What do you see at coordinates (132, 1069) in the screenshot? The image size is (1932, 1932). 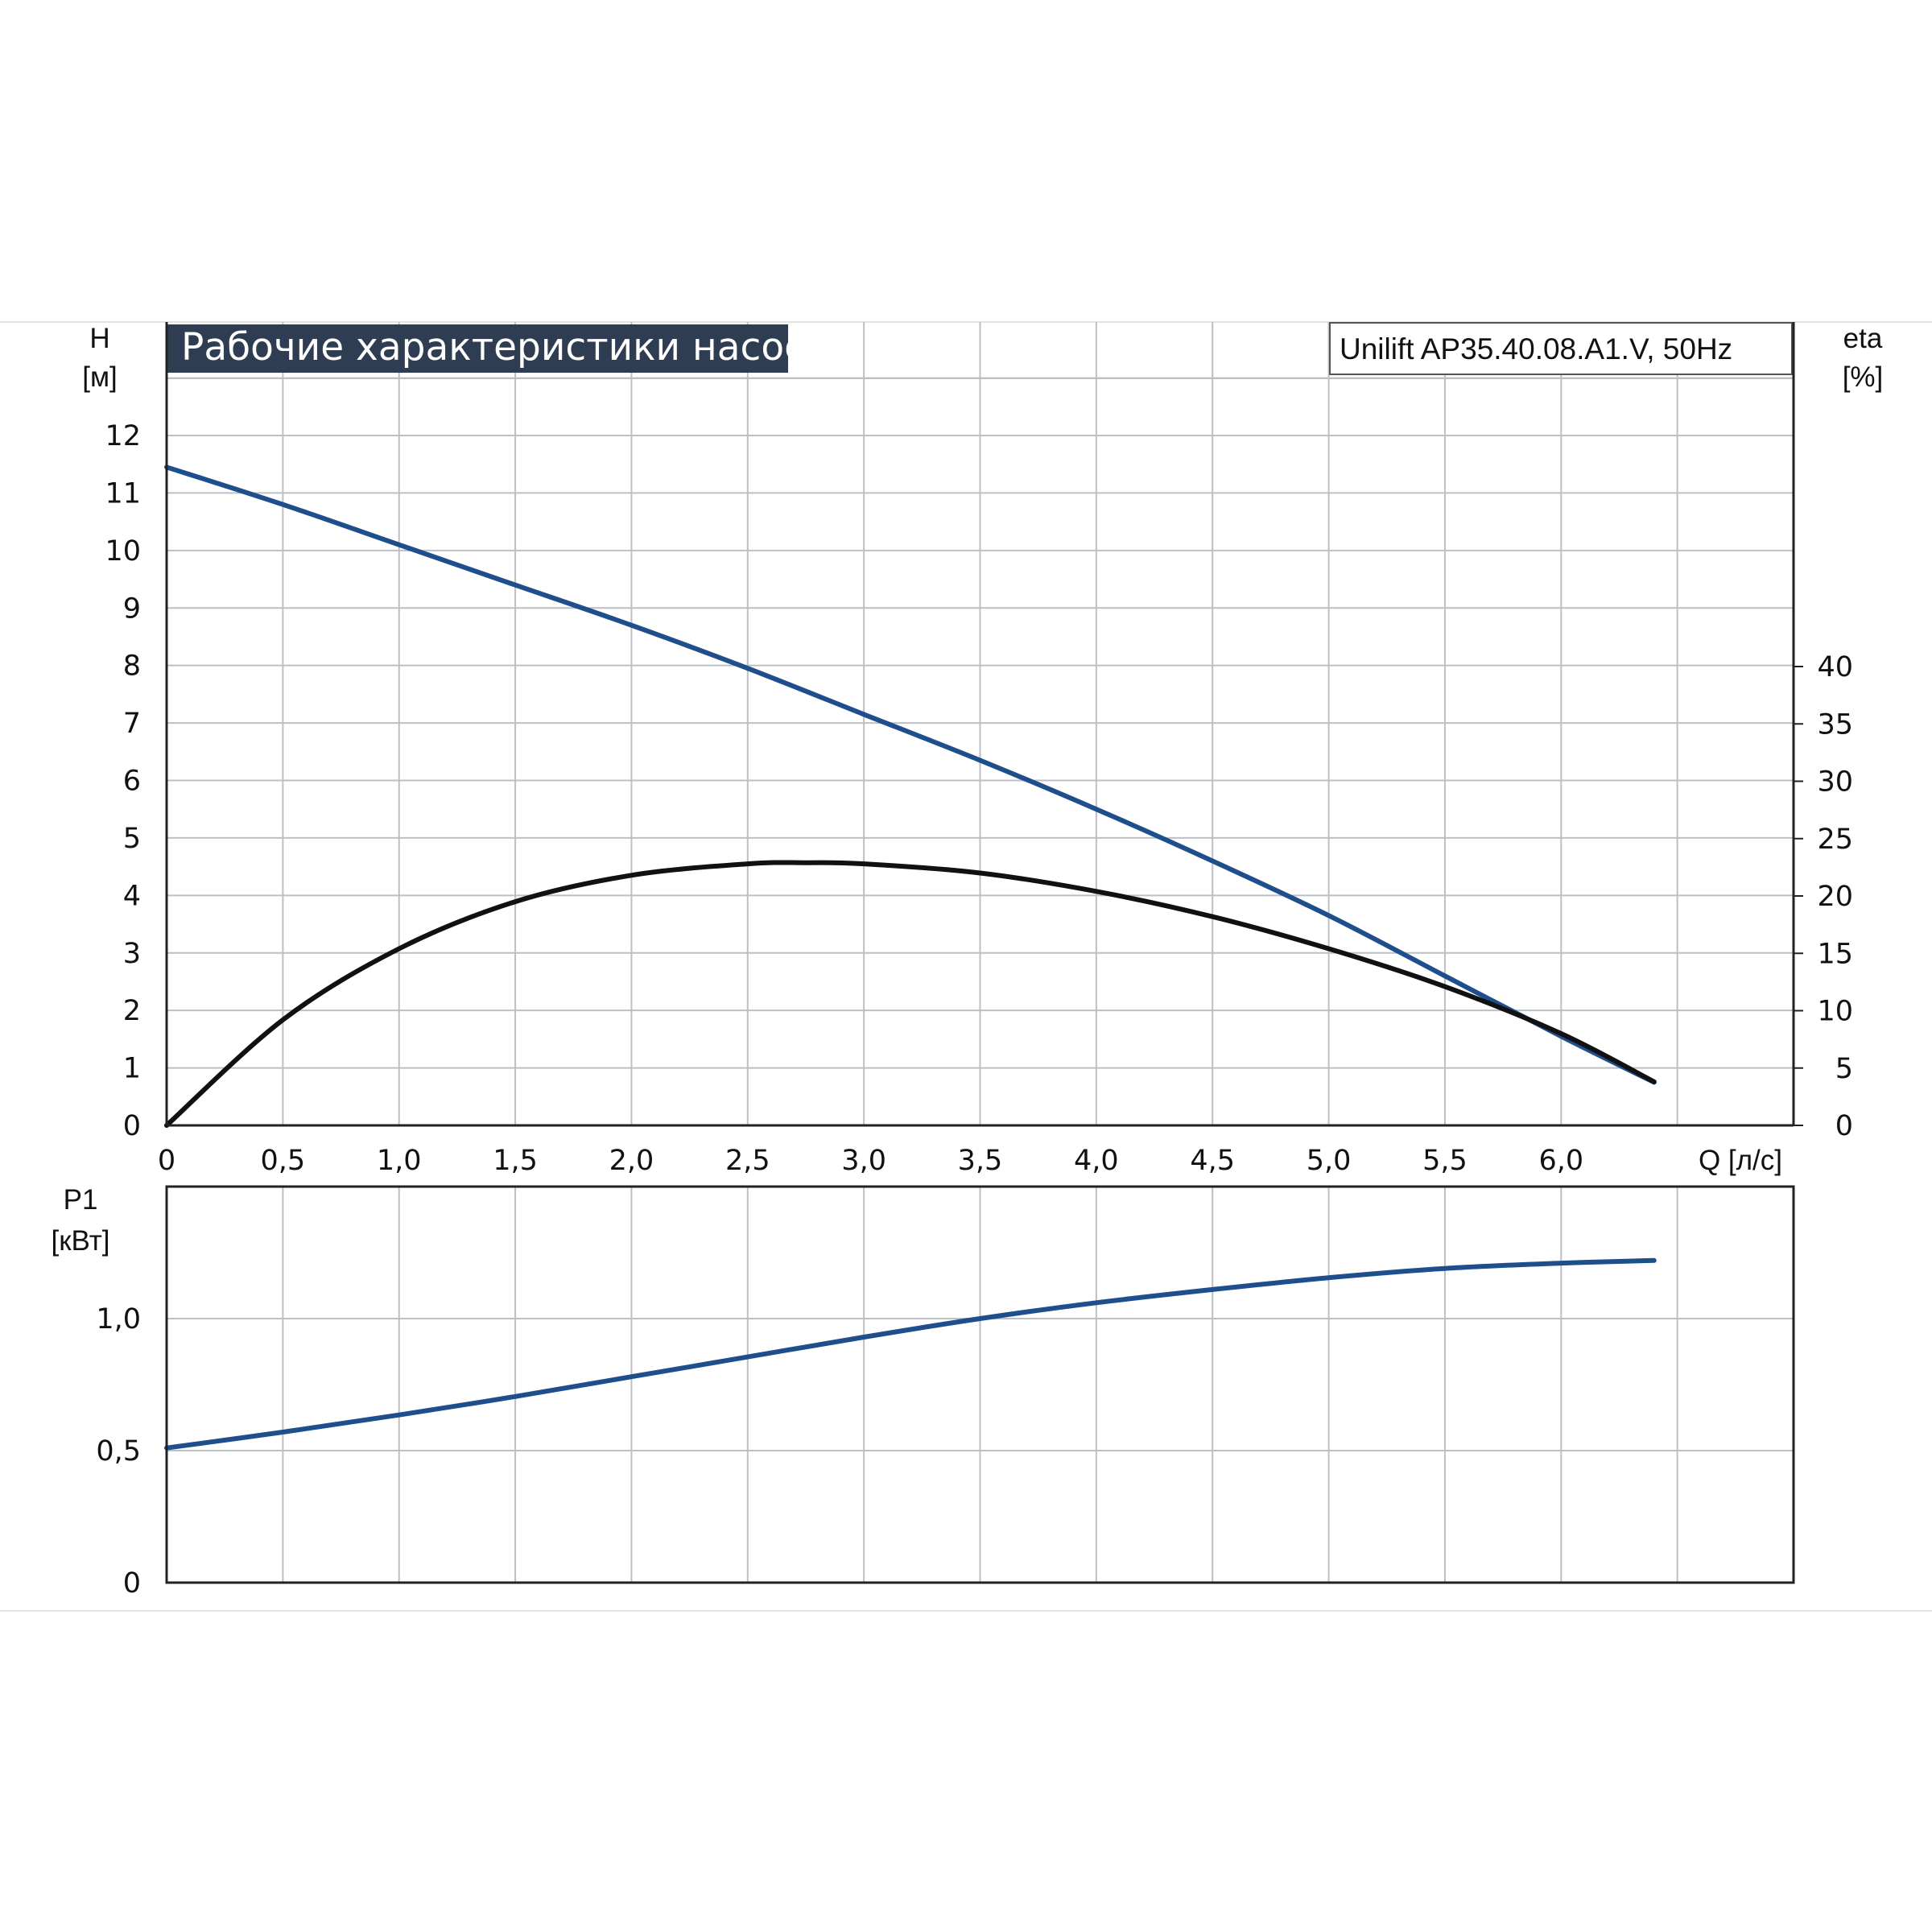 I see `y-tick-label: 1` at bounding box center [132, 1069].